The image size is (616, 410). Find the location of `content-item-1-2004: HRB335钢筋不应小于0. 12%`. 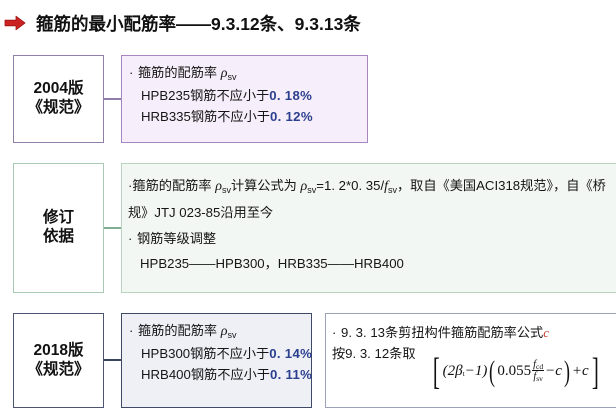

content-item-1-2004: HRB335钢筋不应小于0. 12% is located at coordinates (248, 116).